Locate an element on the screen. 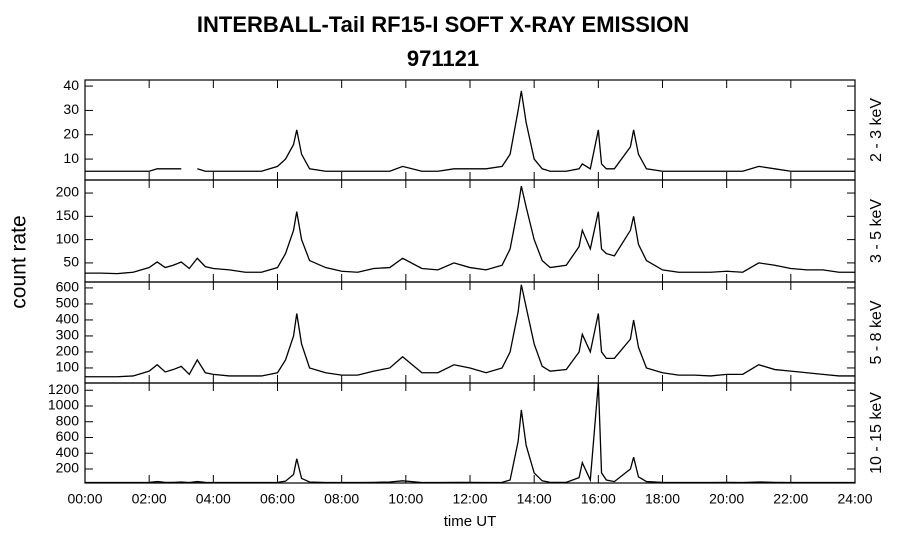 Image resolution: width=900 pixels, height=548 pixels. x-tick-label: 18:00 is located at coordinates (662, 499).